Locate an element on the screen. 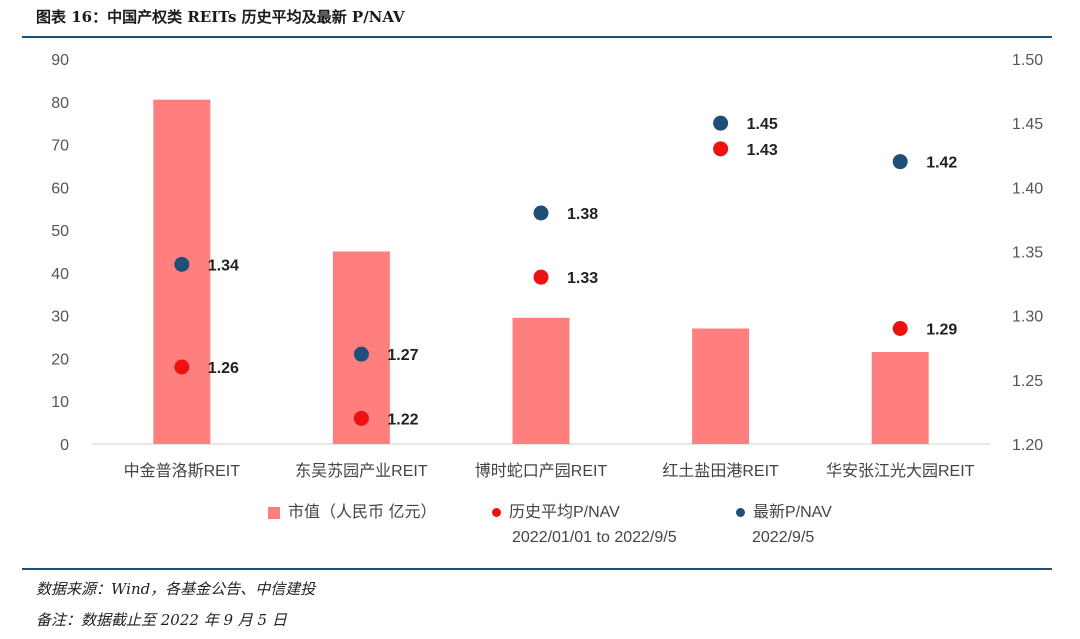 This screenshot has width=1080, height=639. right-axis-tick-label: 1.45 is located at coordinates (1027, 124).